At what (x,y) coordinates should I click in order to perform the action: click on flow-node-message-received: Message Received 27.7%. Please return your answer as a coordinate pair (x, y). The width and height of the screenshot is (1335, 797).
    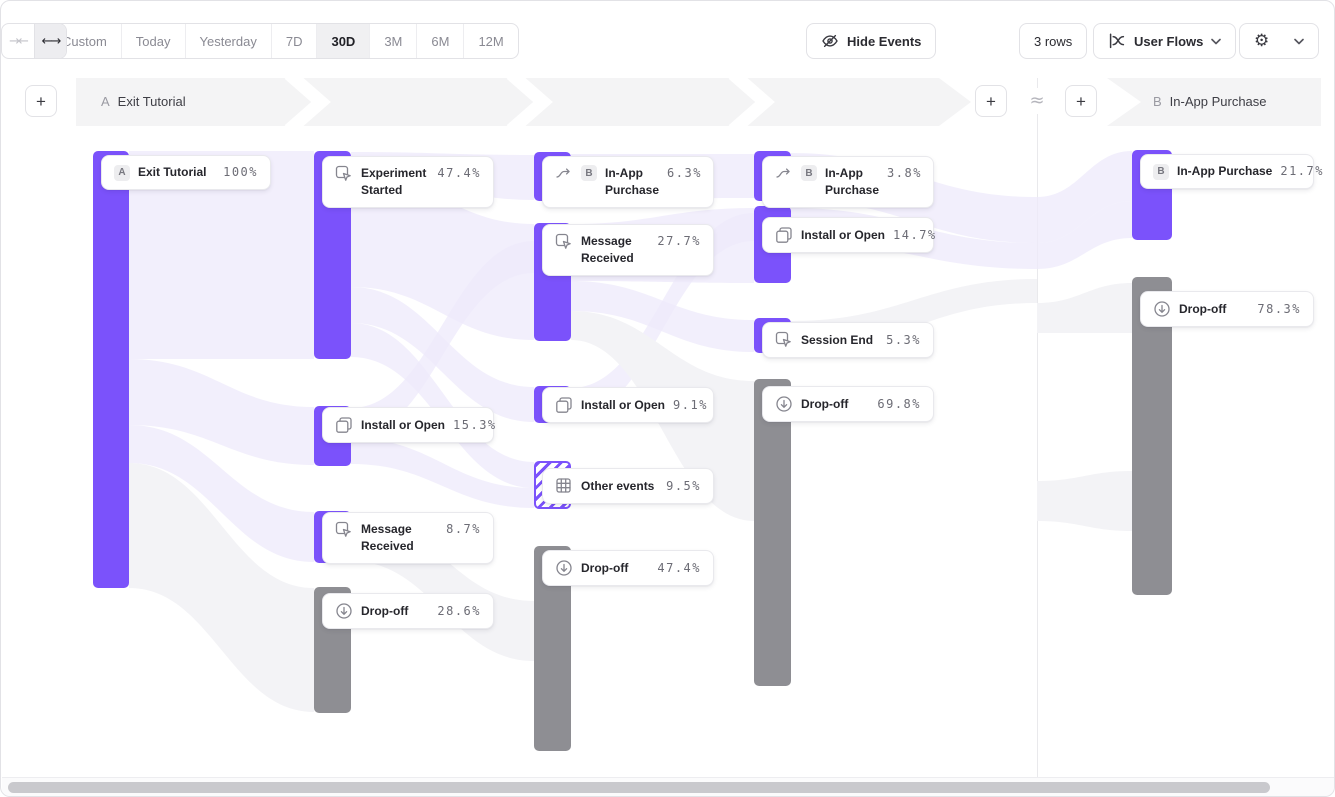
    Looking at the image, I should click on (628, 250).